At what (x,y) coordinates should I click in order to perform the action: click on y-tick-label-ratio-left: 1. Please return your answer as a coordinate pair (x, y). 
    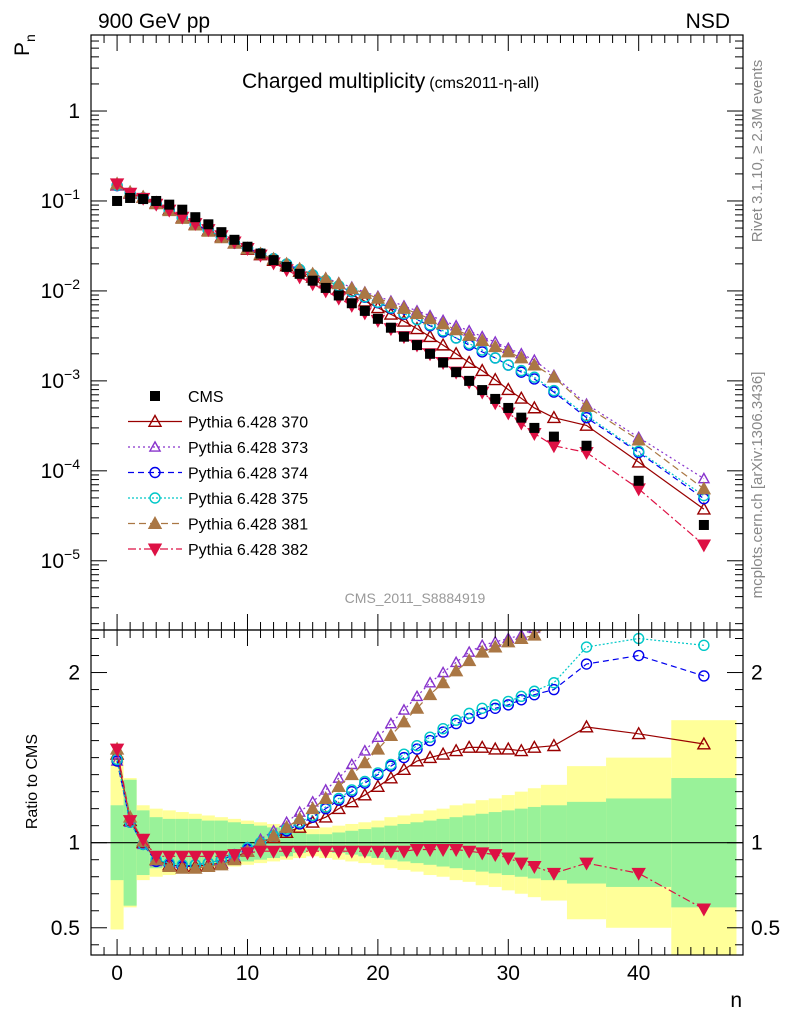
    Looking at the image, I should click on (74, 843).